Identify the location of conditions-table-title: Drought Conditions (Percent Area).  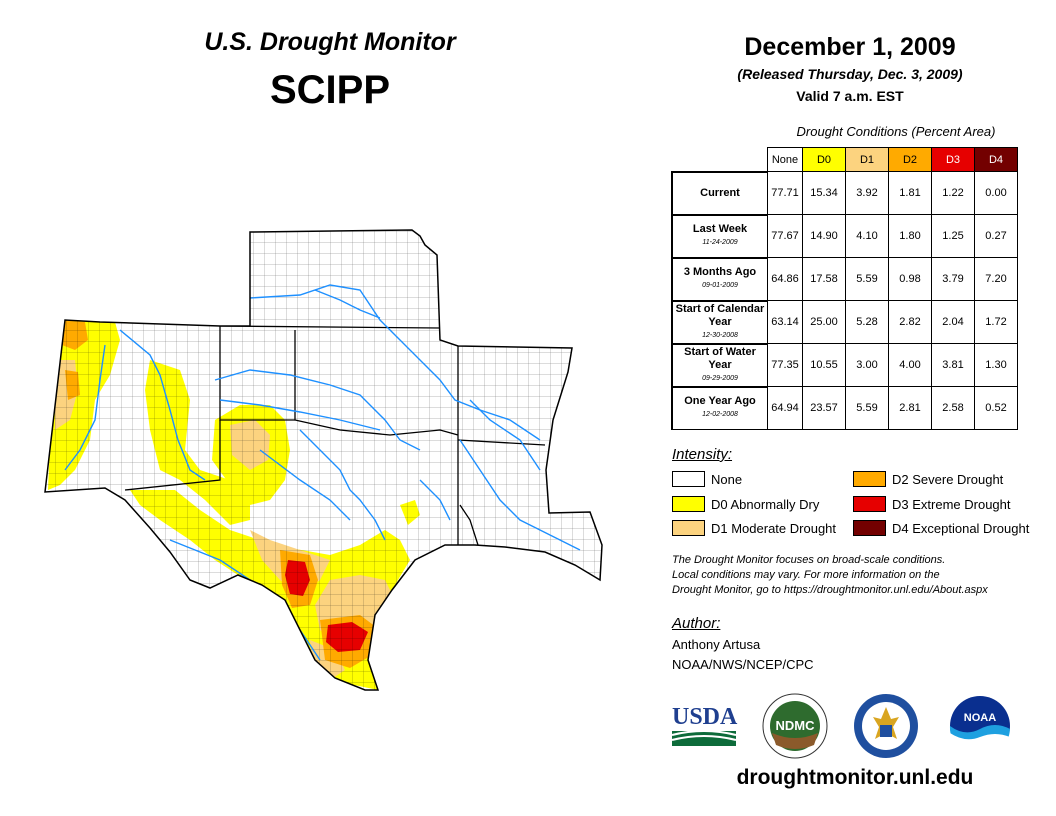
(896, 131).